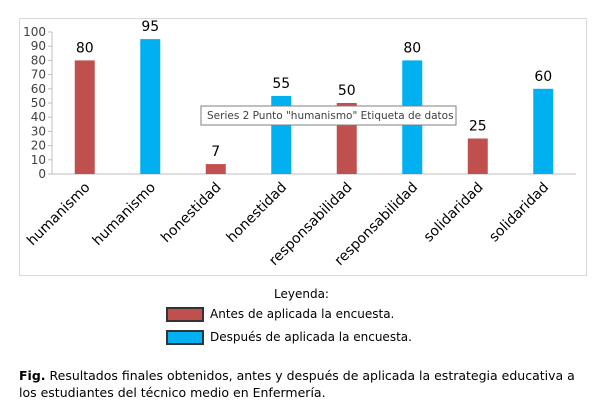 The image size is (606, 417). Describe the element at coordinates (302, 314) in the screenshot. I see `legend-label-before: Antes de aplicada la encuesta.` at that location.